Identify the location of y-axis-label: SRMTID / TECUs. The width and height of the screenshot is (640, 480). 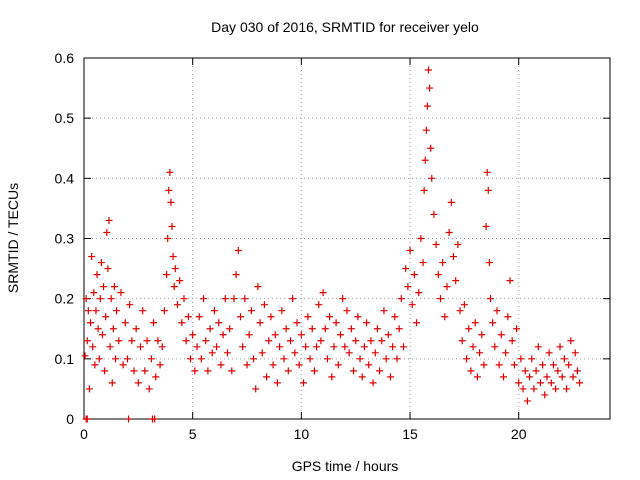
(13, 238).